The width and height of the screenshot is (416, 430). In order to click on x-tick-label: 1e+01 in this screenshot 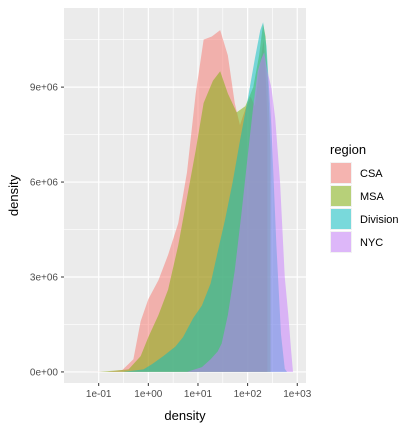, I will do `click(198, 394)`.